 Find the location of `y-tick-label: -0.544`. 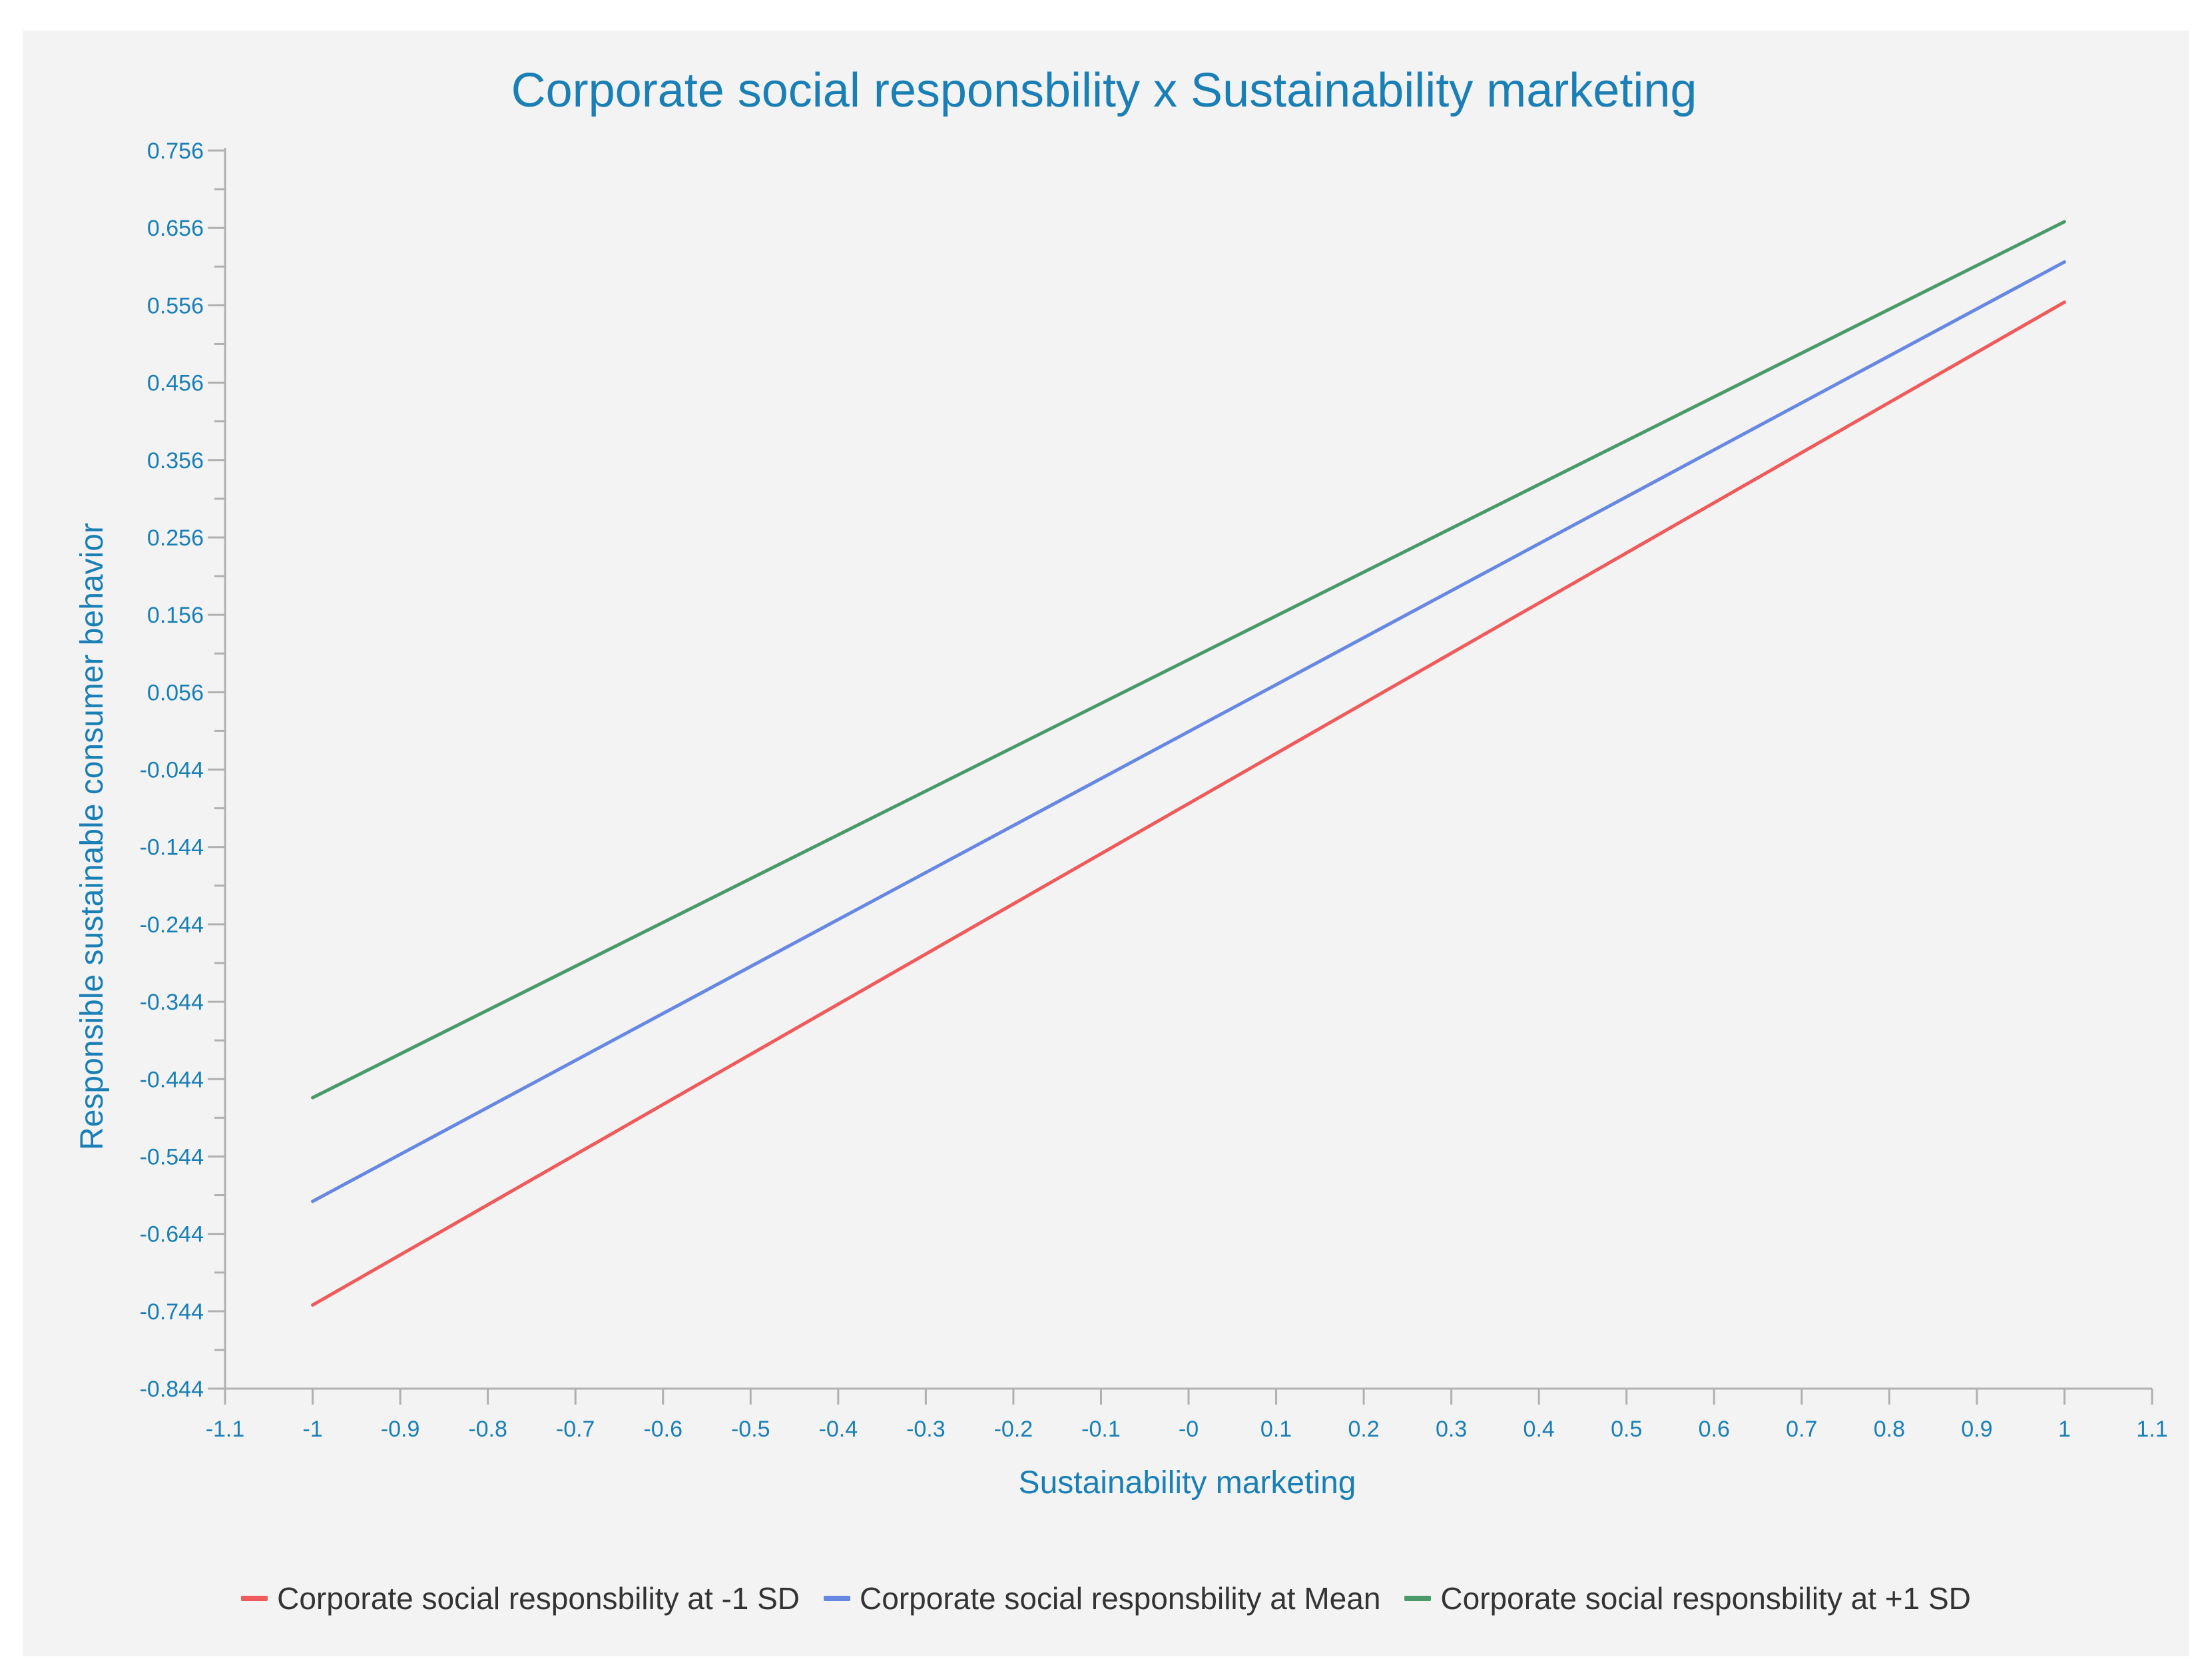

y-tick-label: -0.544 is located at coordinates (172, 1157).